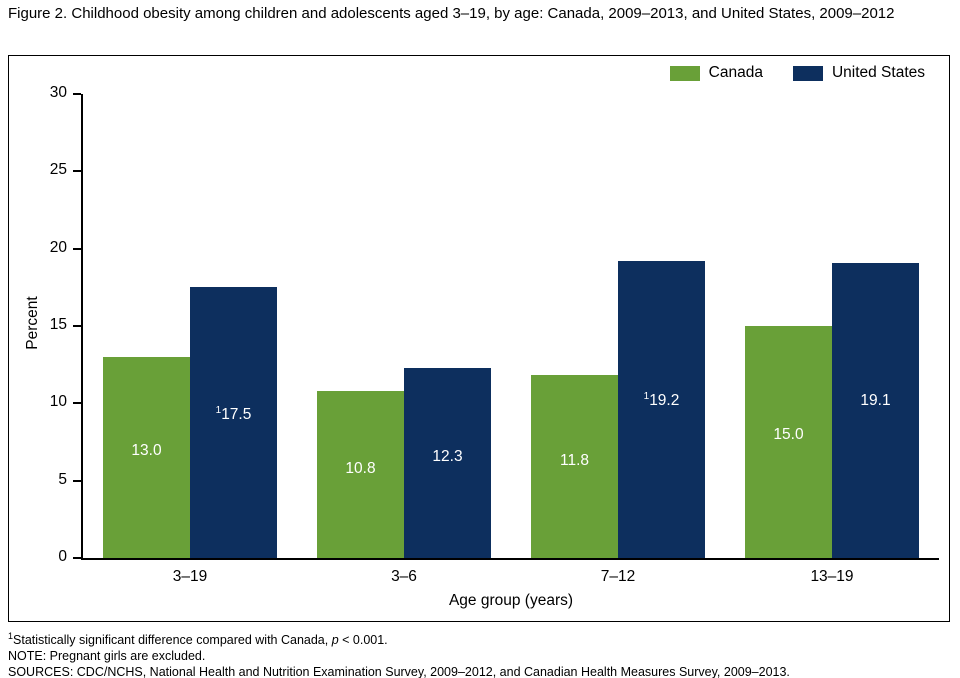 The width and height of the screenshot is (960, 678). What do you see at coordinates (447, 457) in the screenshot?
I see `bar-label-united-states-3-6: 12.3` at bounding box center [447, 457].